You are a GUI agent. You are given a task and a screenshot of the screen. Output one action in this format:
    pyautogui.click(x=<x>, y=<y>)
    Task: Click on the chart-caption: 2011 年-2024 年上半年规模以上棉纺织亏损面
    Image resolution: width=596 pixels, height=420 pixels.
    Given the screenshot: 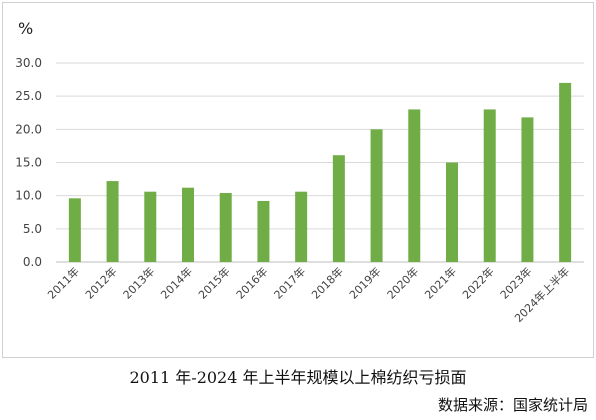 What is the action you would take?
    pyautogui.click(x=298, y=377)
    